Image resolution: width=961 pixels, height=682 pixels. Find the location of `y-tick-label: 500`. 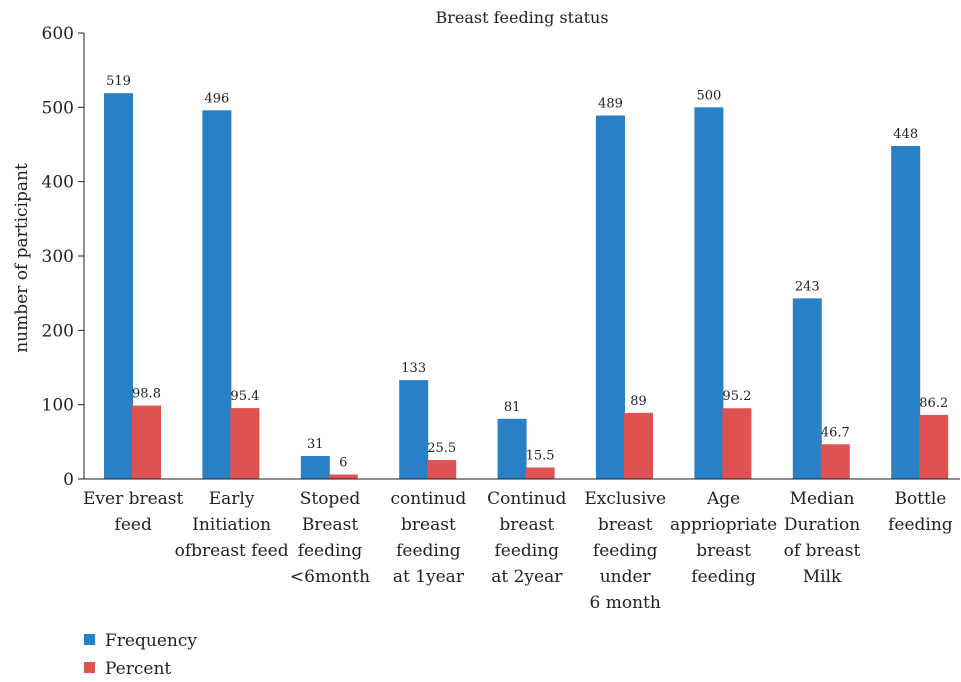

y-tick-label: 500 is located at coordinates (58, 108).